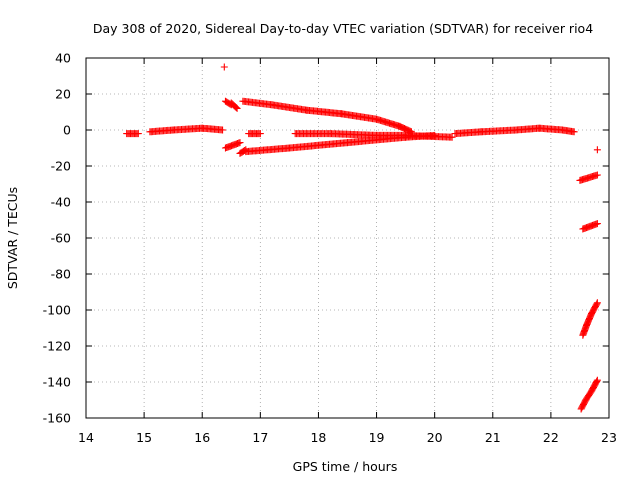 The height and width of the screenshot is (480, 640). Describe the element at coordinates (63, 94) in the screenshot. I see `y-tick-label: 20` at that location.